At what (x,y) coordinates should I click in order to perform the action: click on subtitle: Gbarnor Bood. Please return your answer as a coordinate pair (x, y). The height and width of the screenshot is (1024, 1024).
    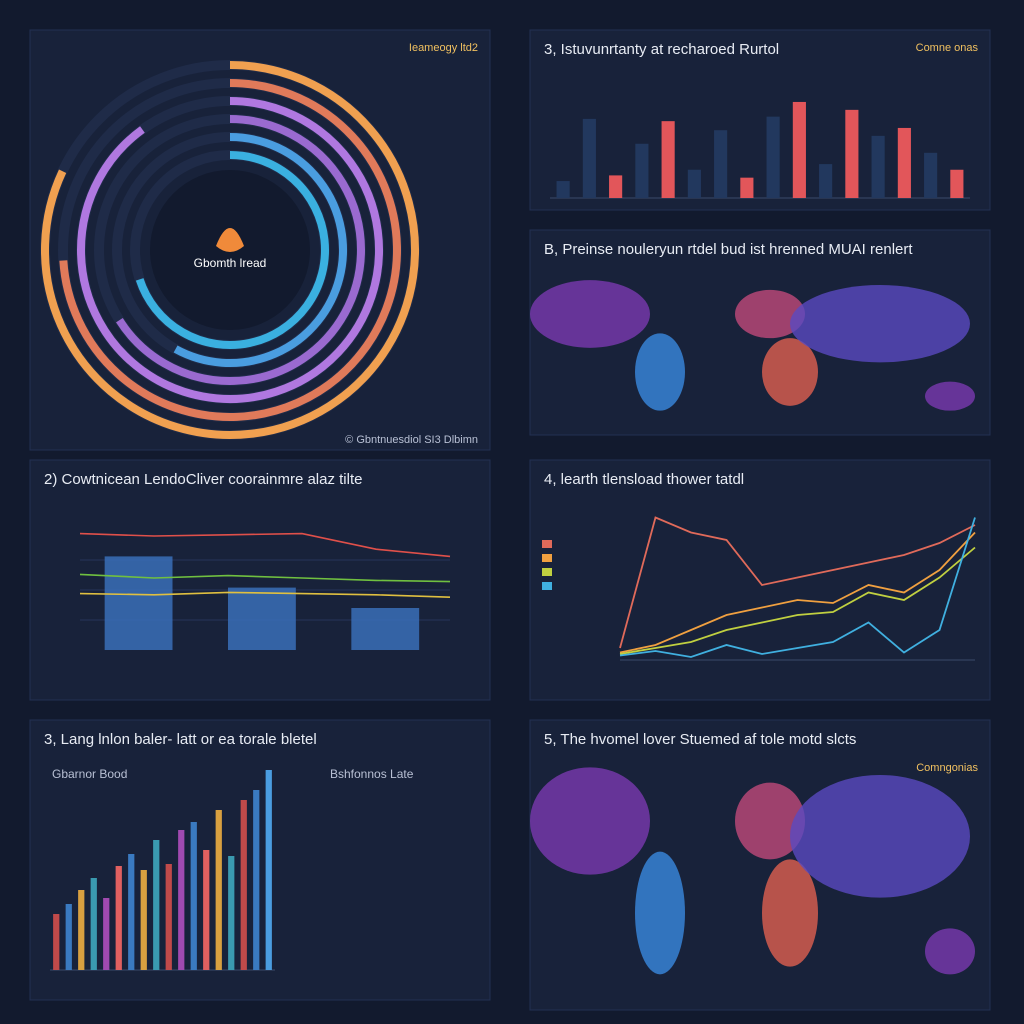
    Looking at the image, I should click on (89, 774).